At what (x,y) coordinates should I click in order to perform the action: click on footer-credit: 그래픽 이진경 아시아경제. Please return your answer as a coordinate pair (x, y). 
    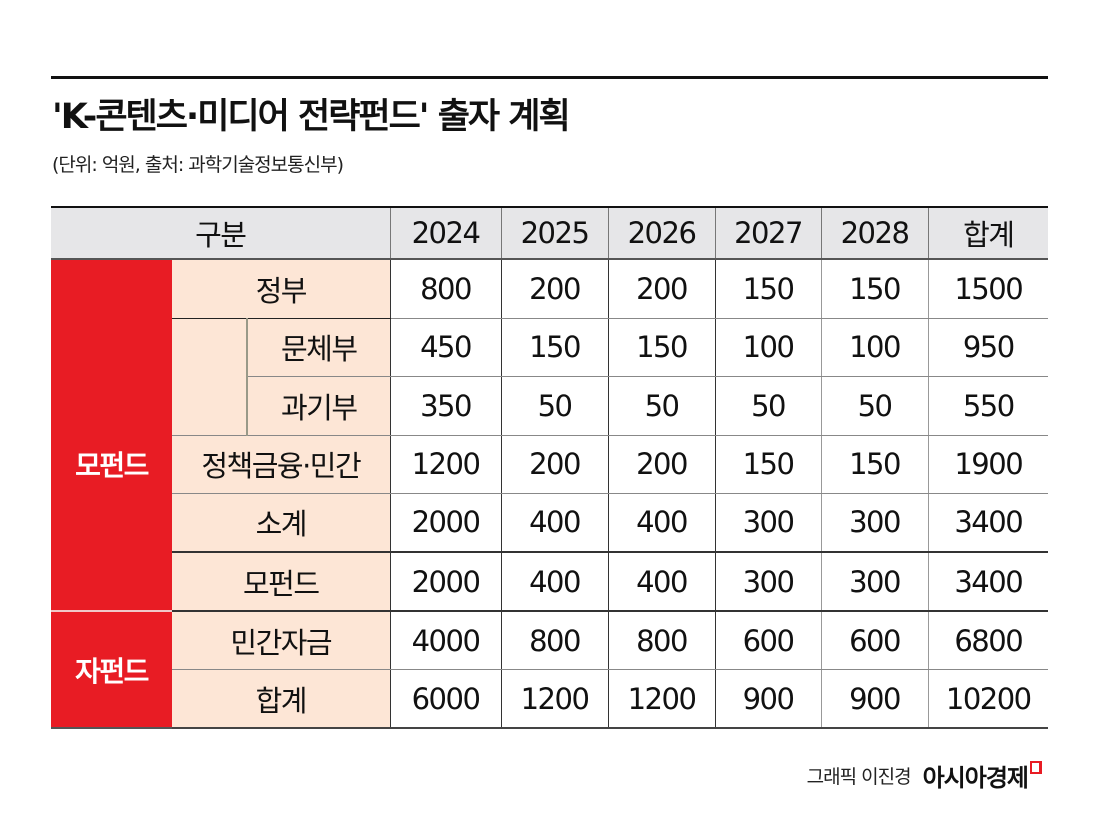
    Looking at the image, I should click on (924, 775).